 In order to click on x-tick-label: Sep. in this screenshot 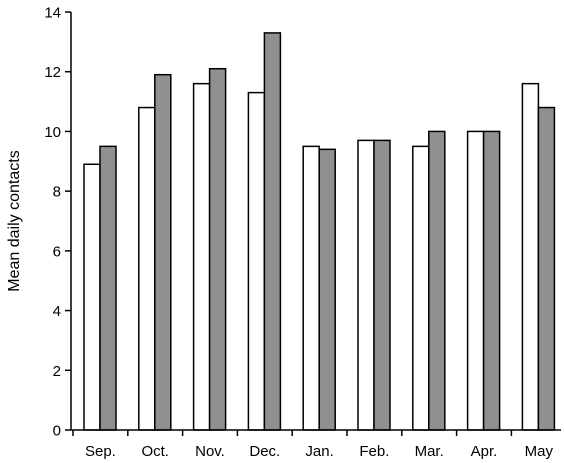, I will do `click(100, 451)`.